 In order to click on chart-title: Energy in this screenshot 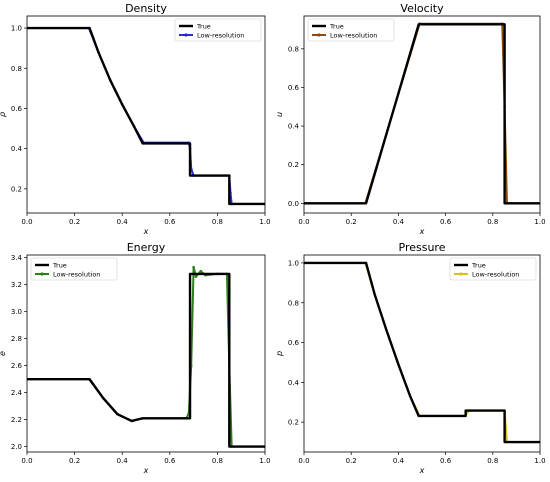, I will do `click(146, 247)`.